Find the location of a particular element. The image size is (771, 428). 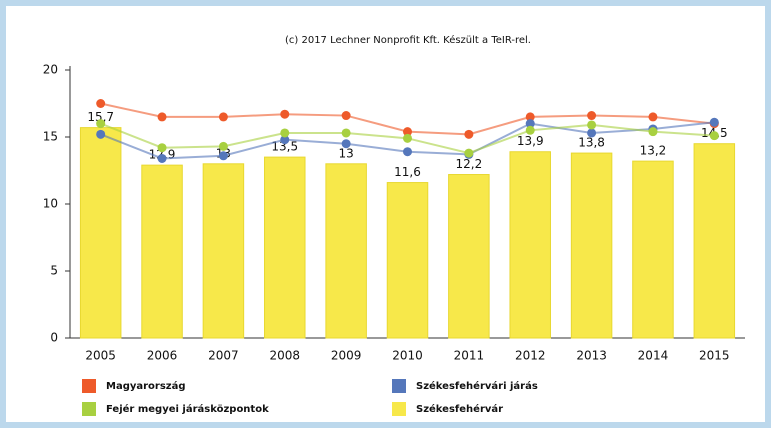

legend-label: Magyarország is located at coordinates (146, 386).